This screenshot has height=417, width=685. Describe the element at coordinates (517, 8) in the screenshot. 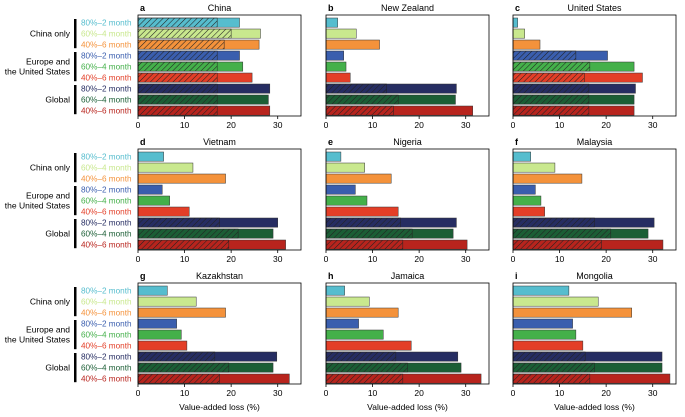

I see `panel-letter: c` at that location.